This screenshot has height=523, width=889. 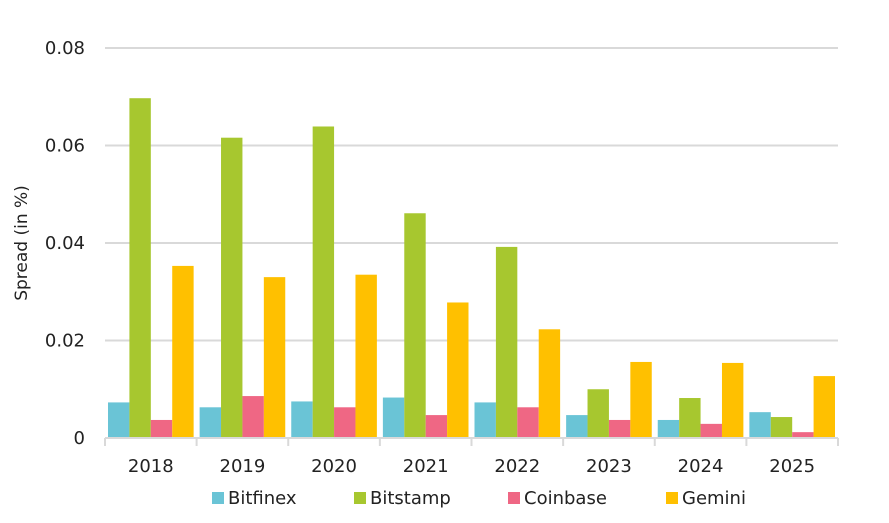 I want to click on bar-bitstamp-2023, so click(x=598, y=413).